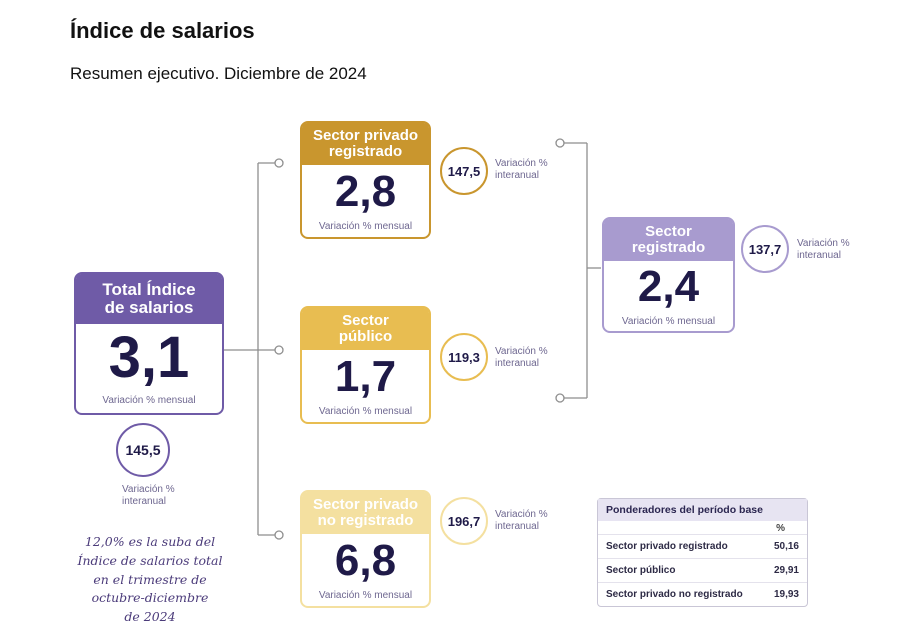 This screenshot has width=900, height=638. I want to click on privado-interanual-circle: 147,5, so click(464, 171).